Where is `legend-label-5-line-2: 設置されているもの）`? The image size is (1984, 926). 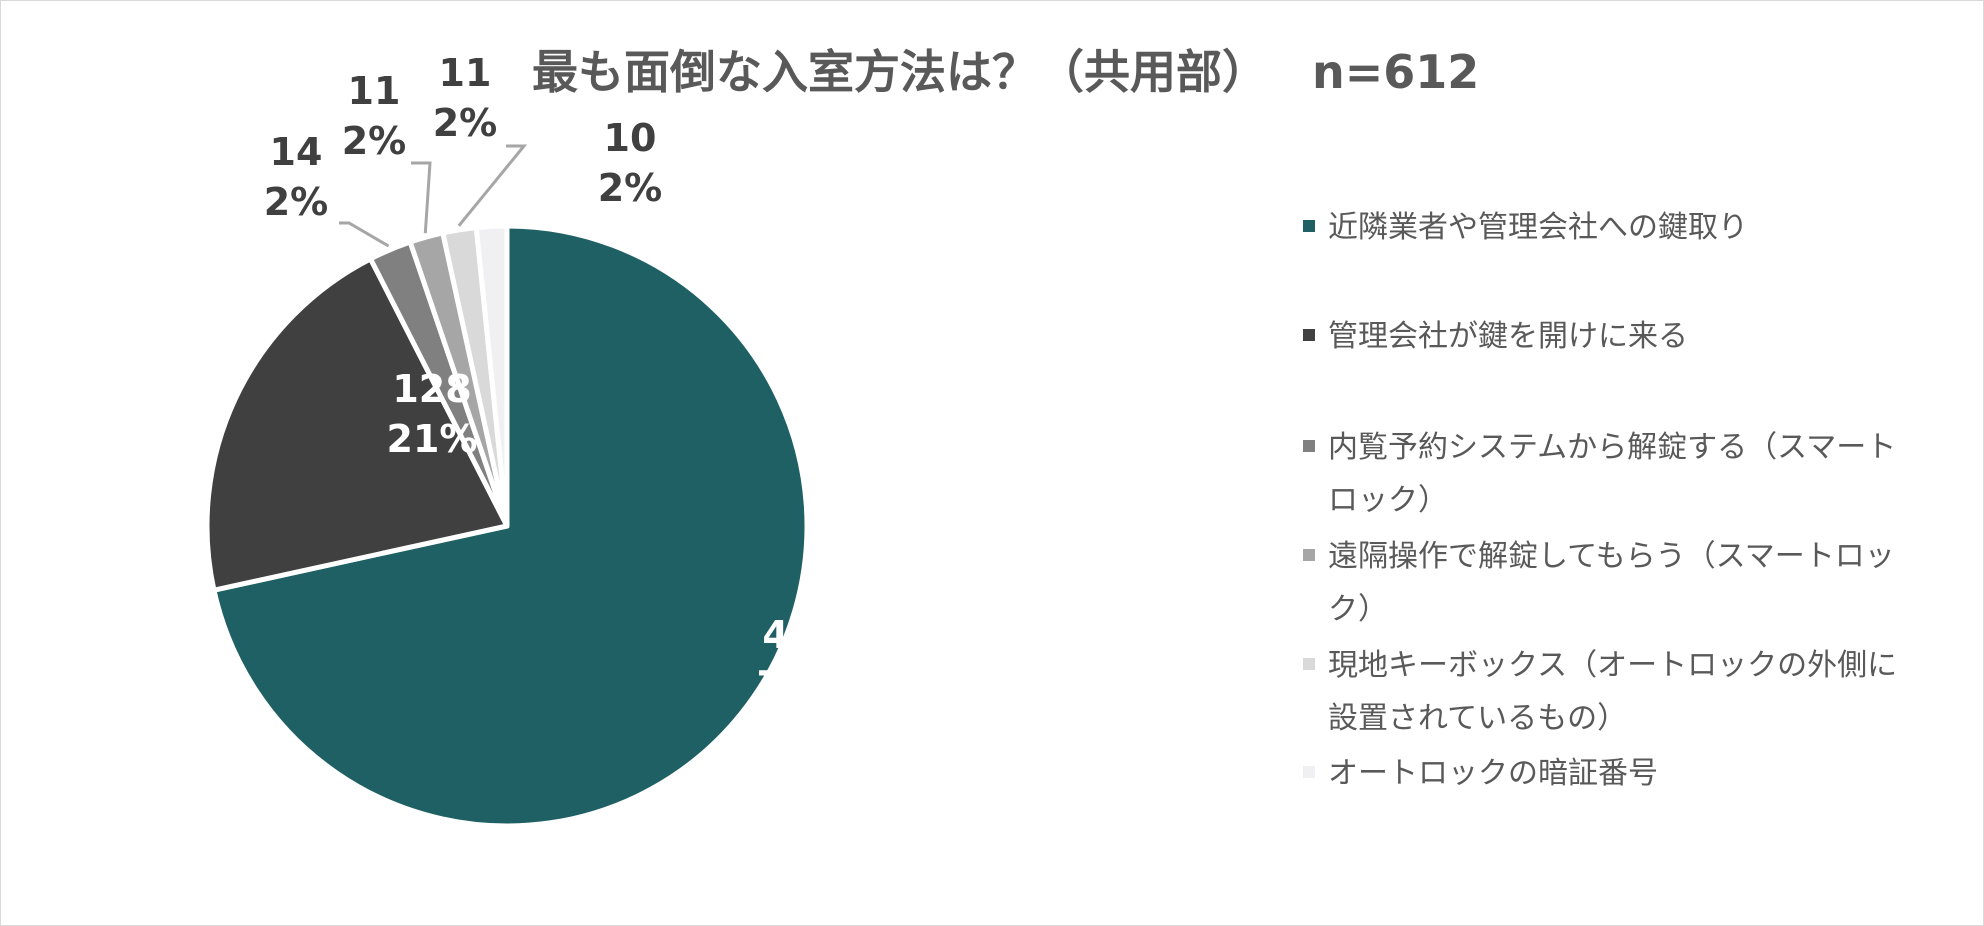 legend-label-5-line-2: 設置されているもの） is located at coordinates (1477, 718).